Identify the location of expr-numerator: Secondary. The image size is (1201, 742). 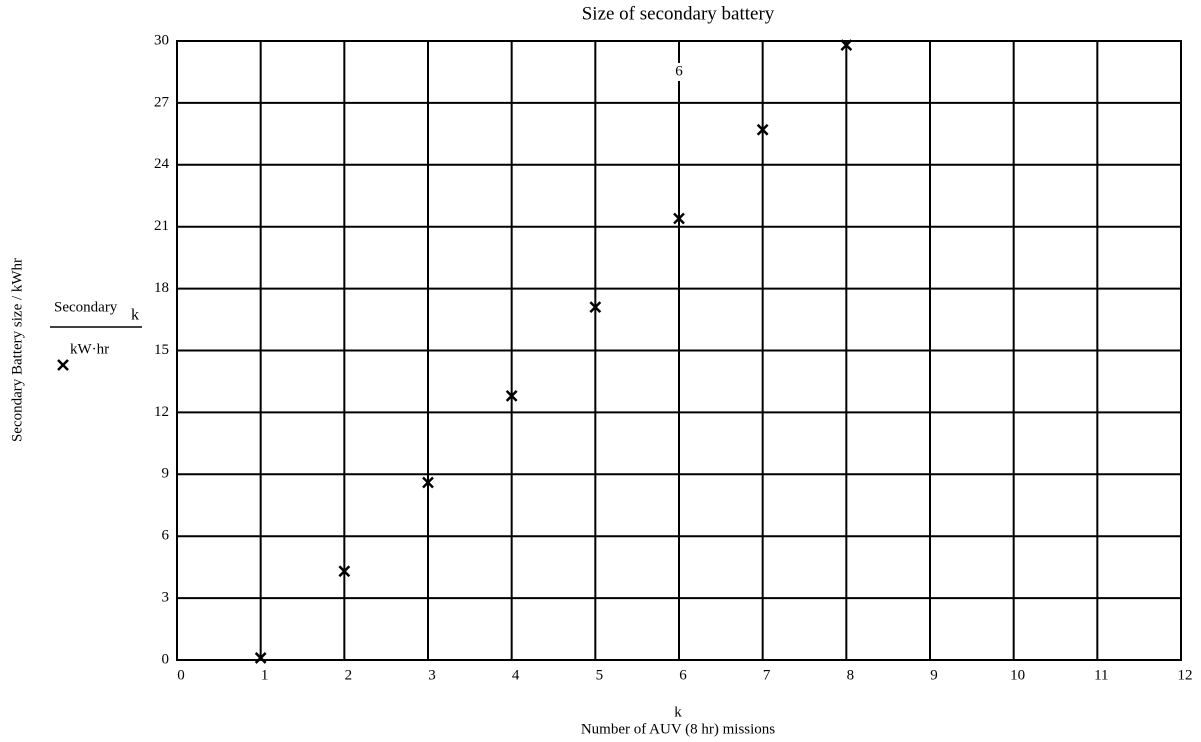
(86, 307).